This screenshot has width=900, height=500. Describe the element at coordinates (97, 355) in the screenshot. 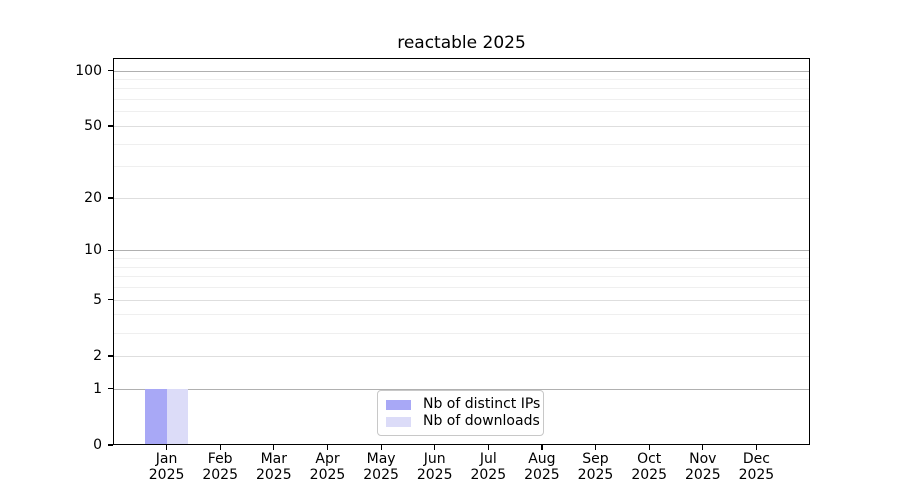

I see `y-tick-label: 2` at that location.